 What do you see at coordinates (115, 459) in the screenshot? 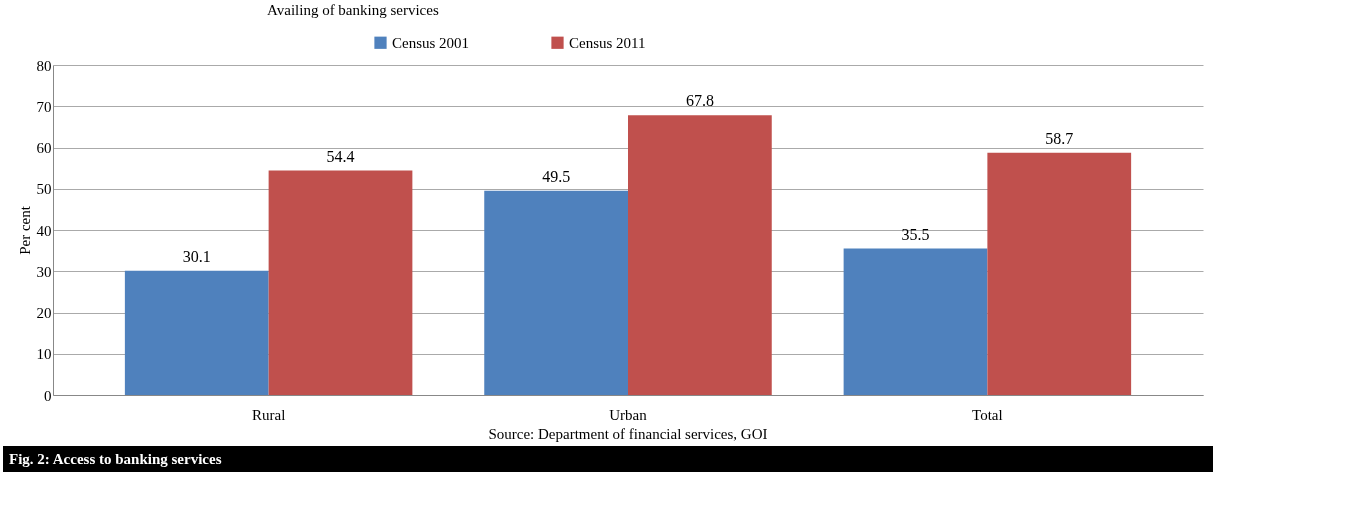
I see `caption: Fig. 2: Access to banking services` at bounding box center [115, 459].